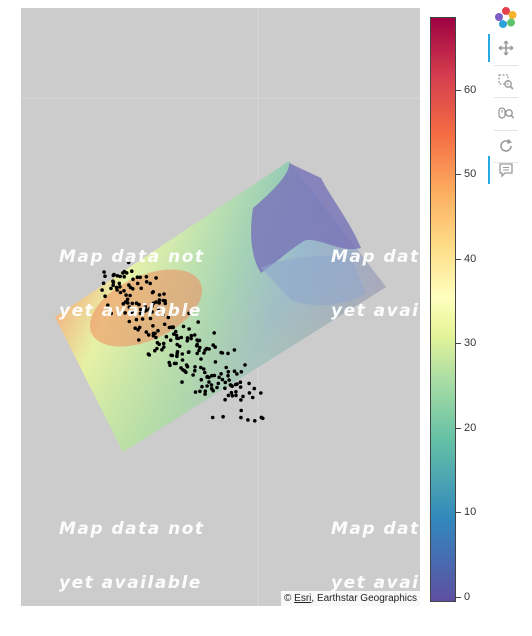 The image size is (532, 636). I want to click on attribution-link: Esri, so click(303, 598).